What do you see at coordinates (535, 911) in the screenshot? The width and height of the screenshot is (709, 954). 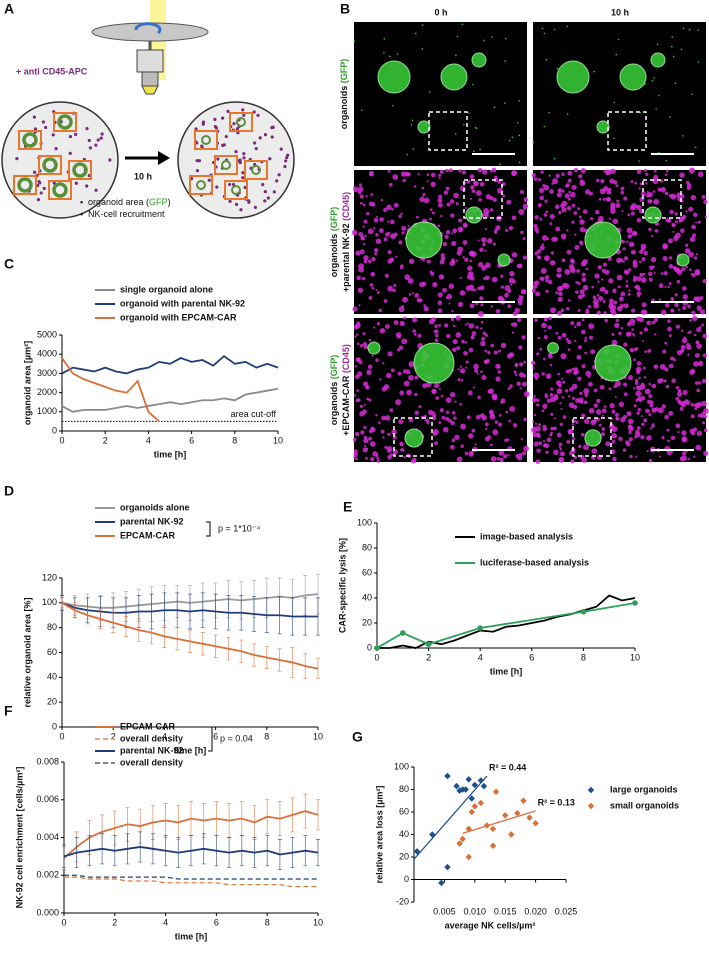 I see `x-tick-label: 0.020` at bounding box center [535, 911].